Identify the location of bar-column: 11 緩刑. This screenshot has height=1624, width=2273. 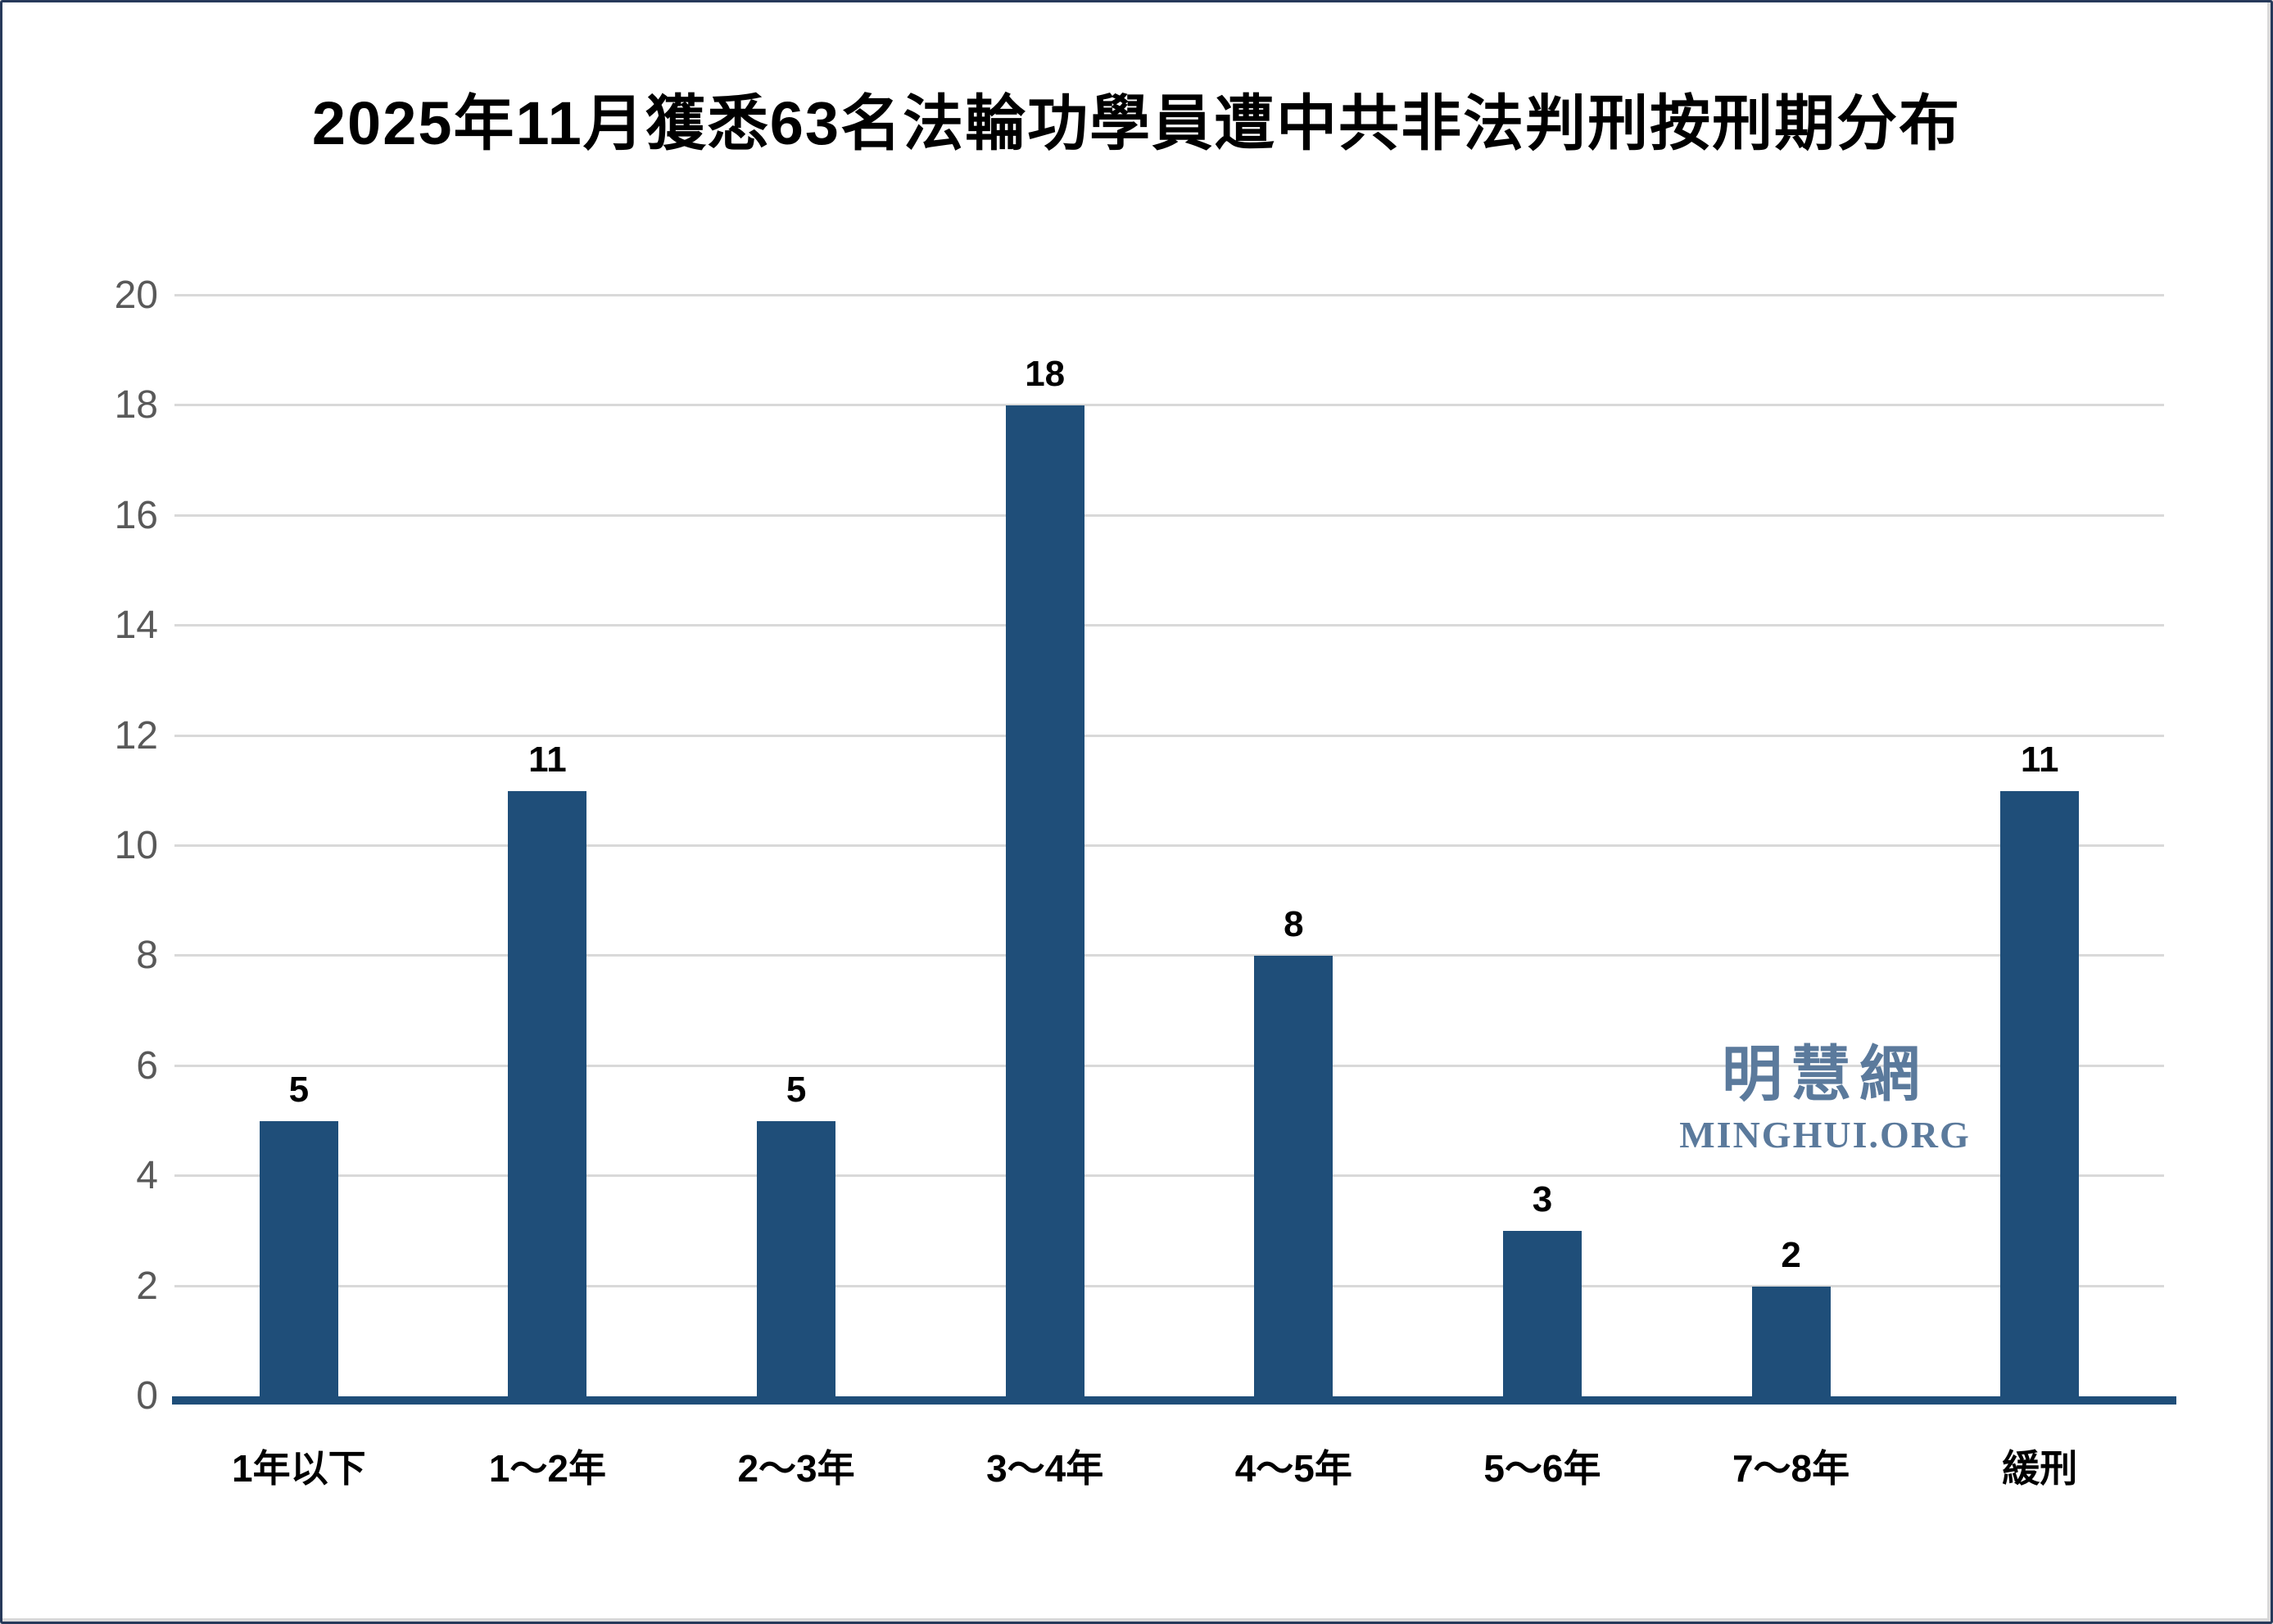
(2039, 893).